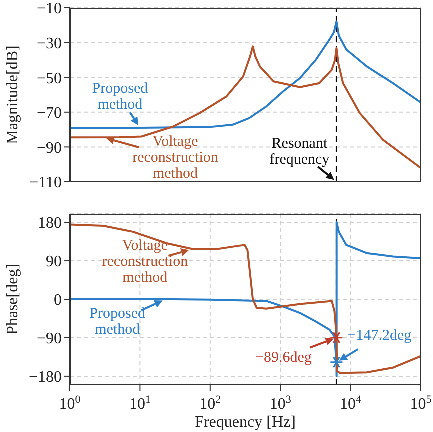 The image size is (433, 432). I want to click on annotation: −147.2deg, so click(379, 336).